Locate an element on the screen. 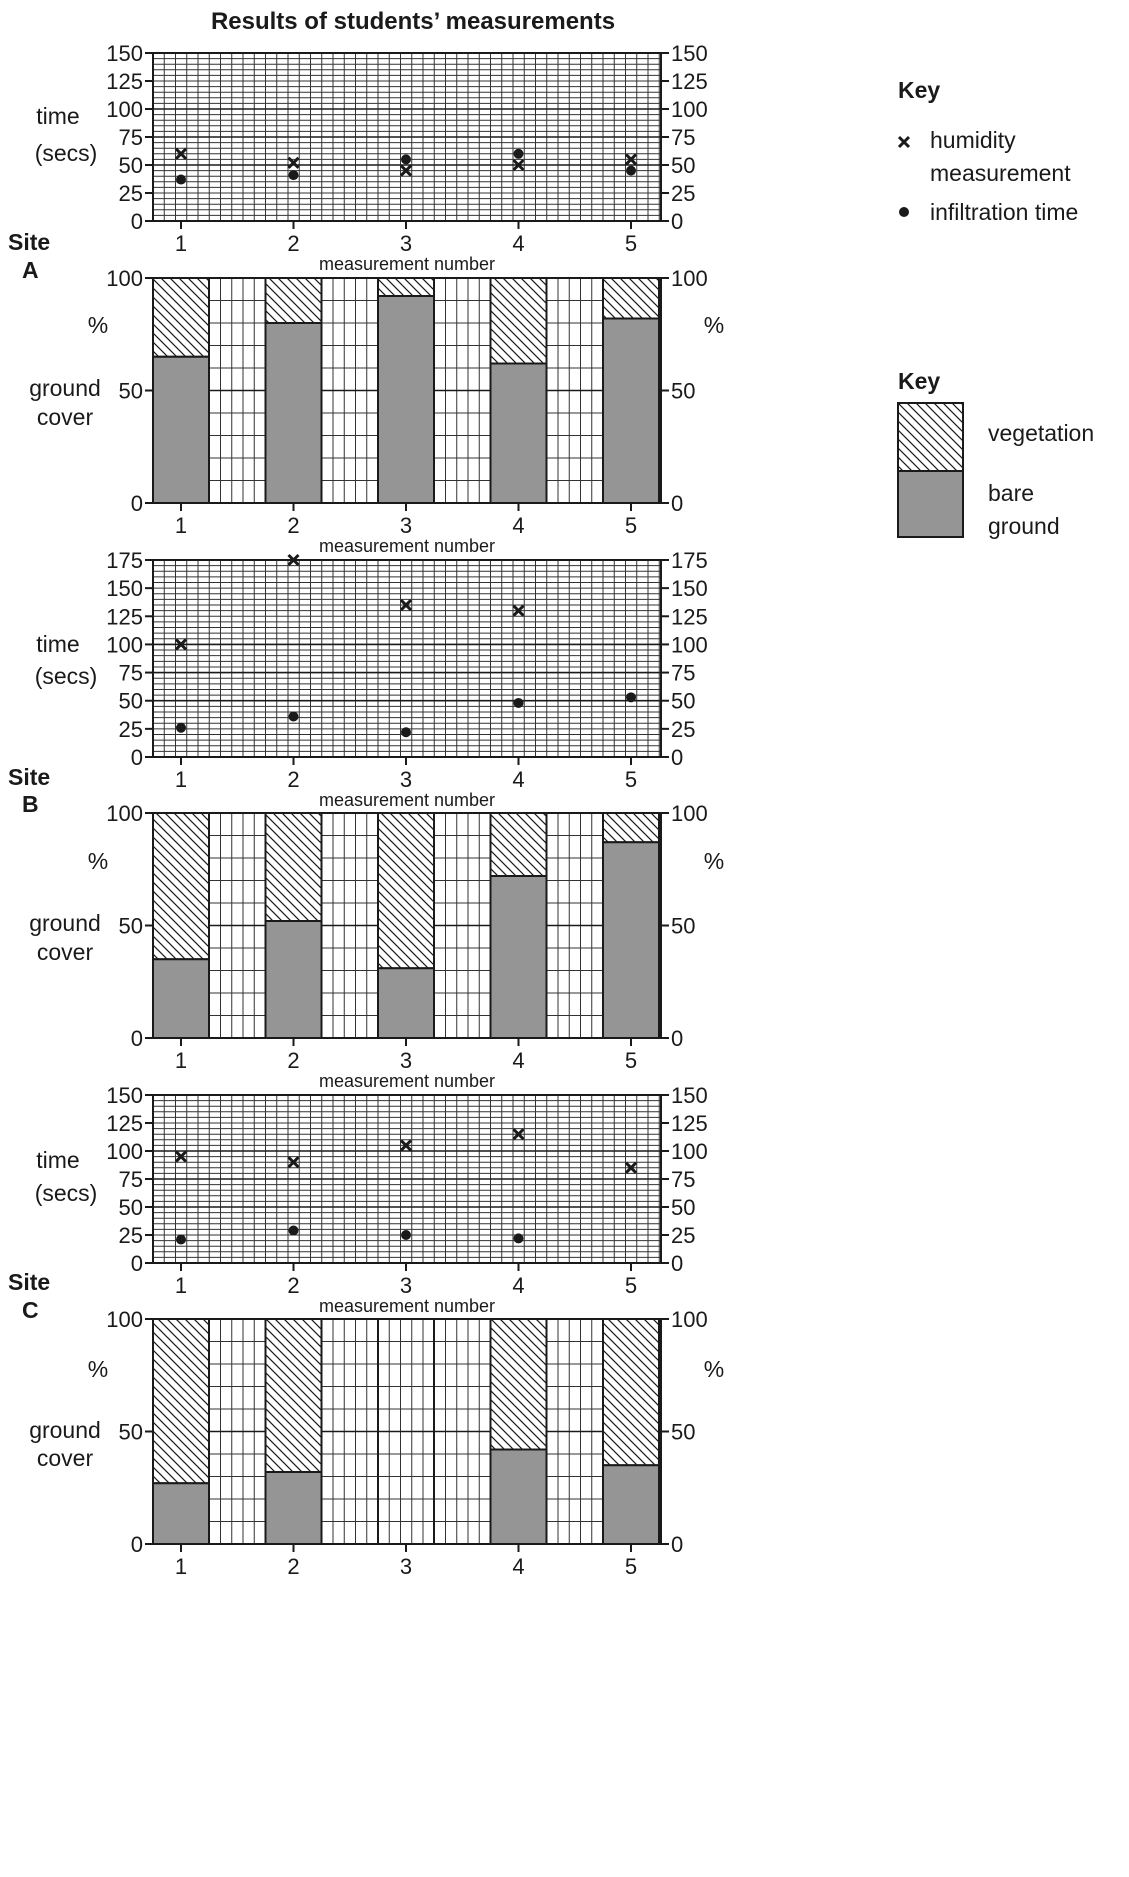  site-c-time-ytick-label-left: 150 is located at coordinates (124, 1095).